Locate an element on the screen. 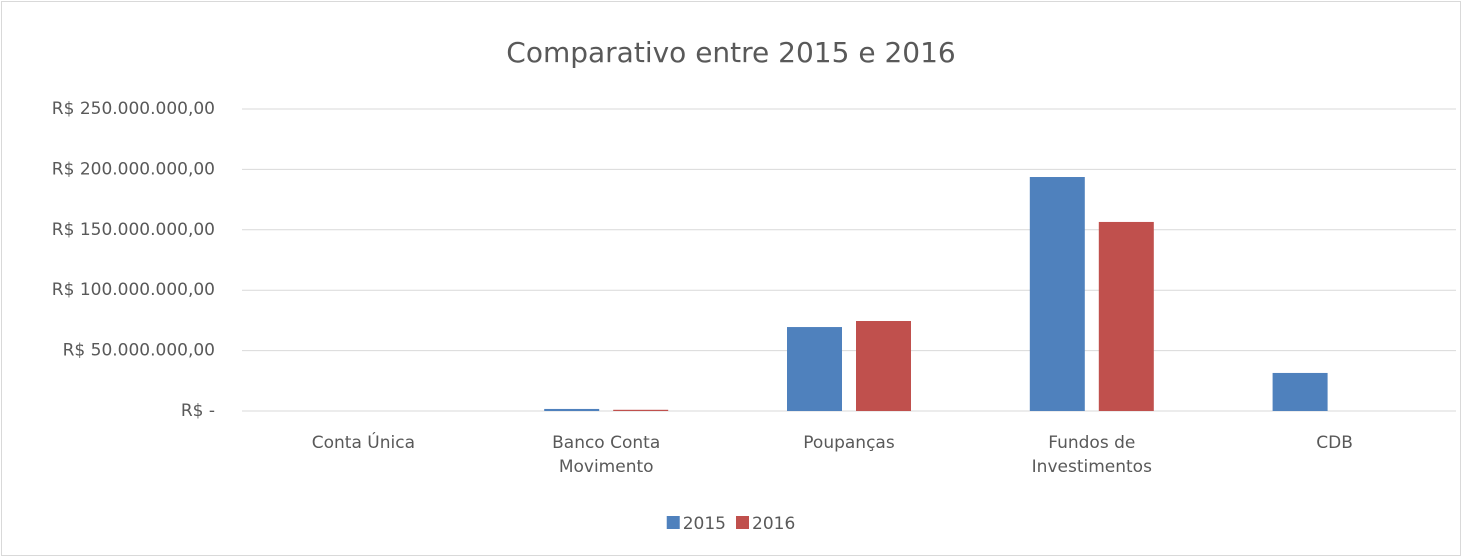  legend-label: 2015 is located at coordinates (704, 524).